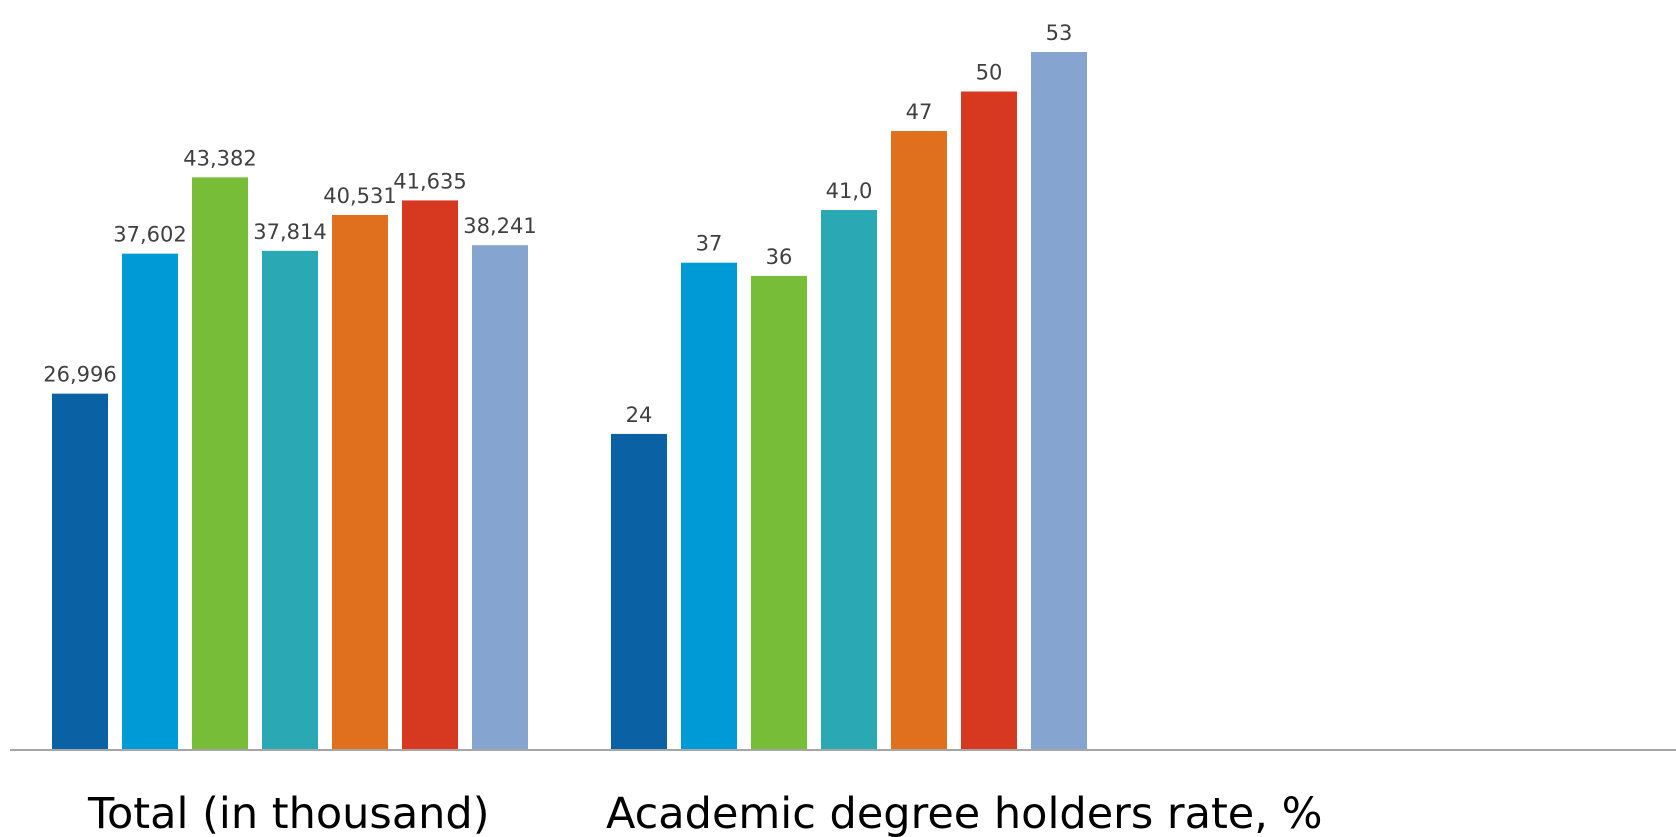 The width and height of the screenshot is (1676, 837). Describe the element at coordinates (849, 191) in the screenshot. I see `data-label-group2-4: 41,0` at that location.